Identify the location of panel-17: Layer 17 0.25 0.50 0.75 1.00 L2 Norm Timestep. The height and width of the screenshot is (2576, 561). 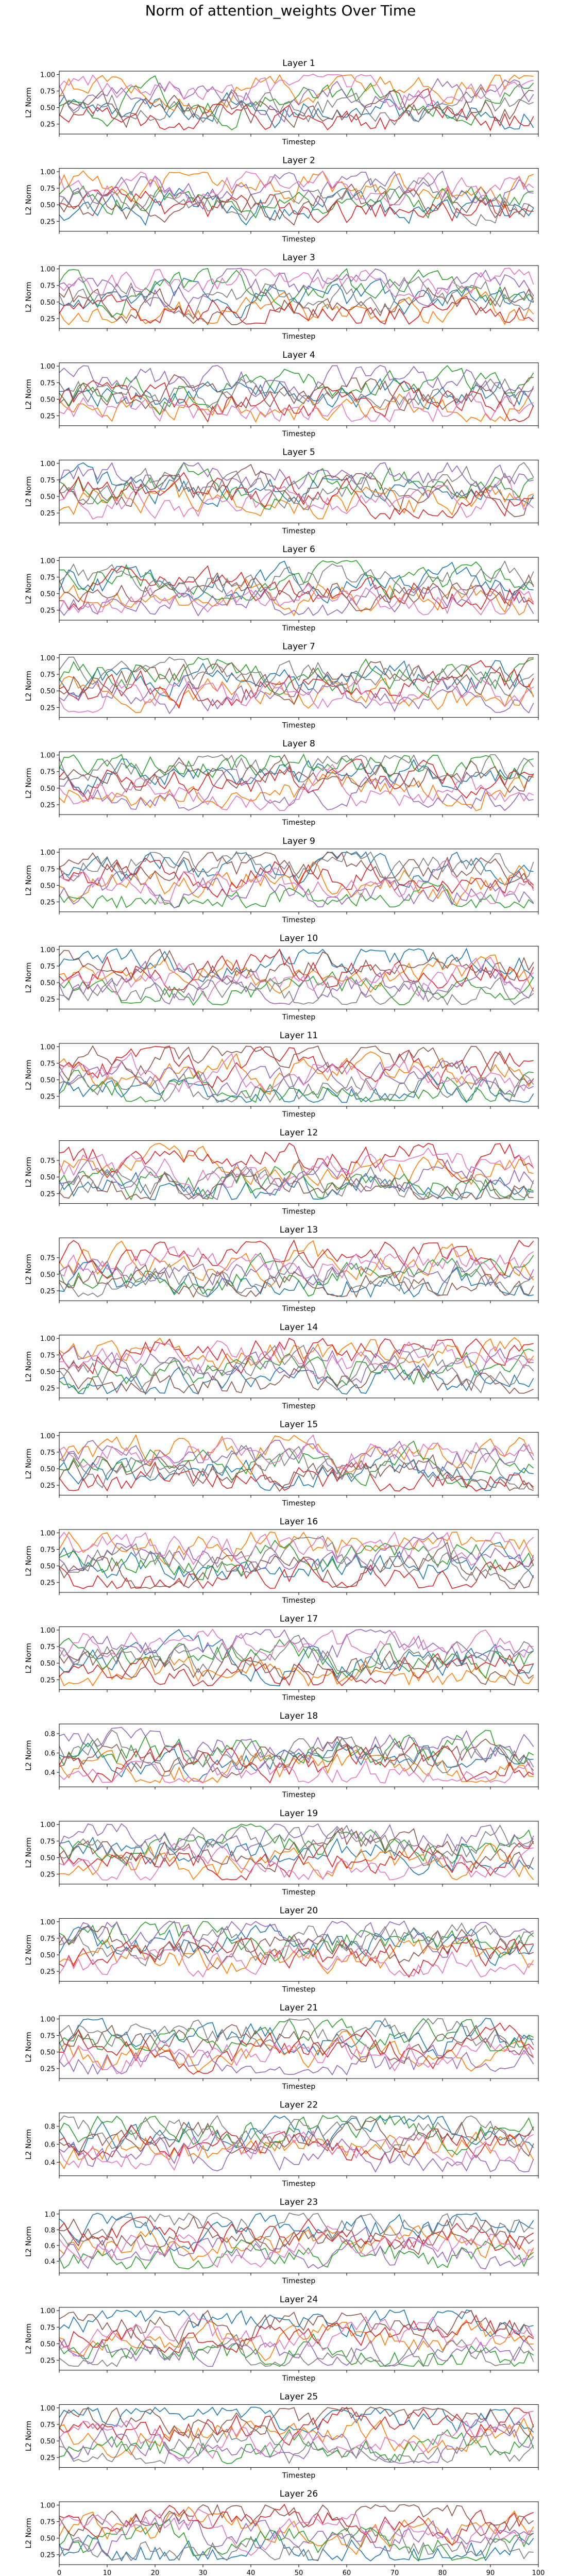
(282, 1658).